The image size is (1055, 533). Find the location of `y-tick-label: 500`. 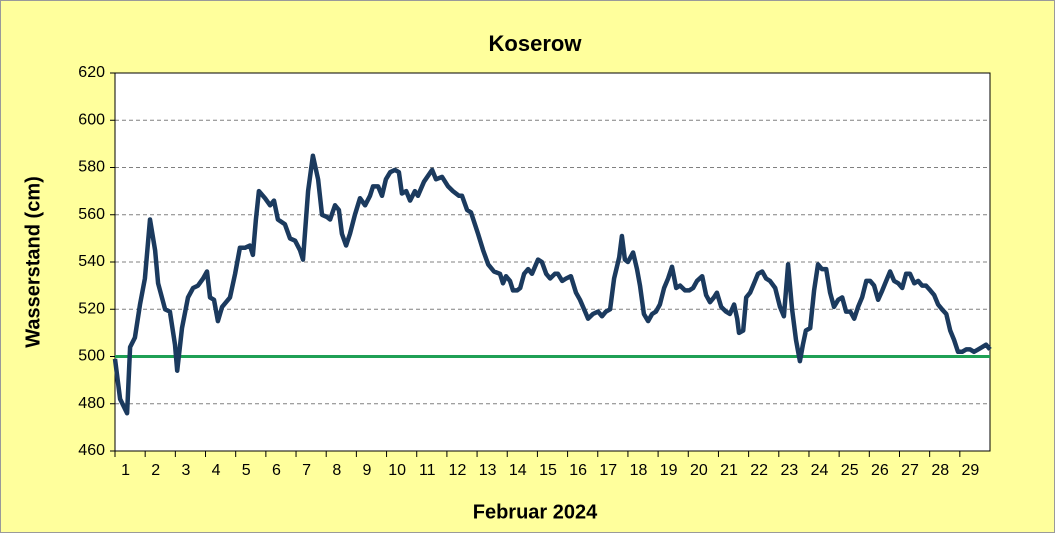

y-tick-label: 500 is located at coordinates (91, 356).